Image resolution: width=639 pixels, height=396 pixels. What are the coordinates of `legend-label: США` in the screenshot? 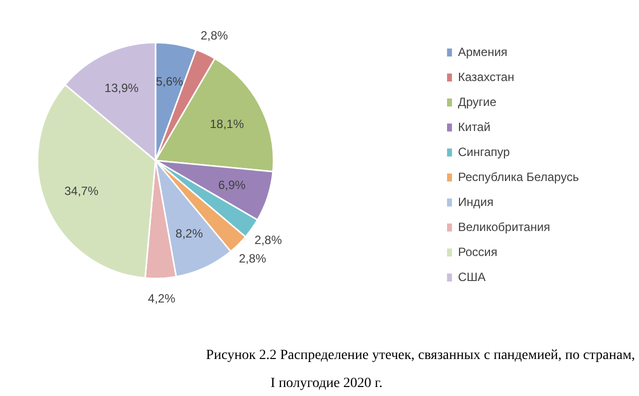 It's located at (472, 277).